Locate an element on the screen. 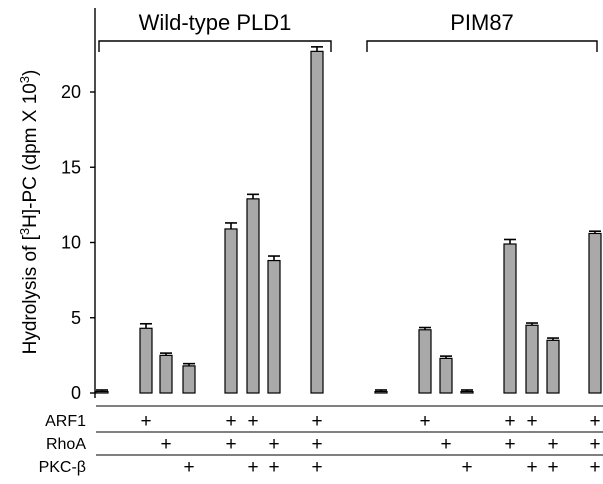  y-axis-label-part: Hydrolysis of [ is located at coordinates (30, 294).